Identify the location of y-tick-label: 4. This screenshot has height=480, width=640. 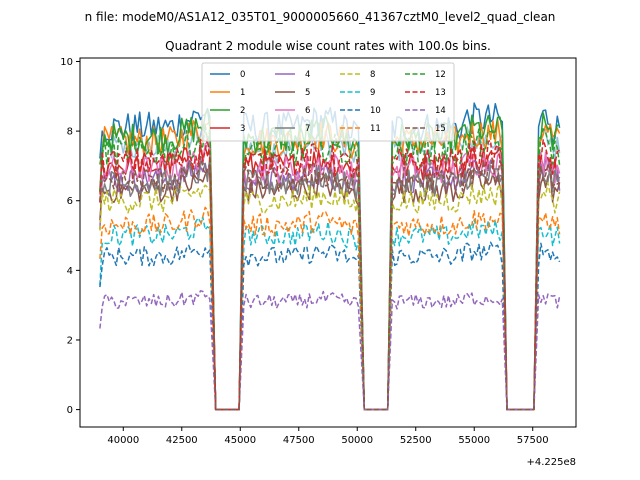
(70, 271).